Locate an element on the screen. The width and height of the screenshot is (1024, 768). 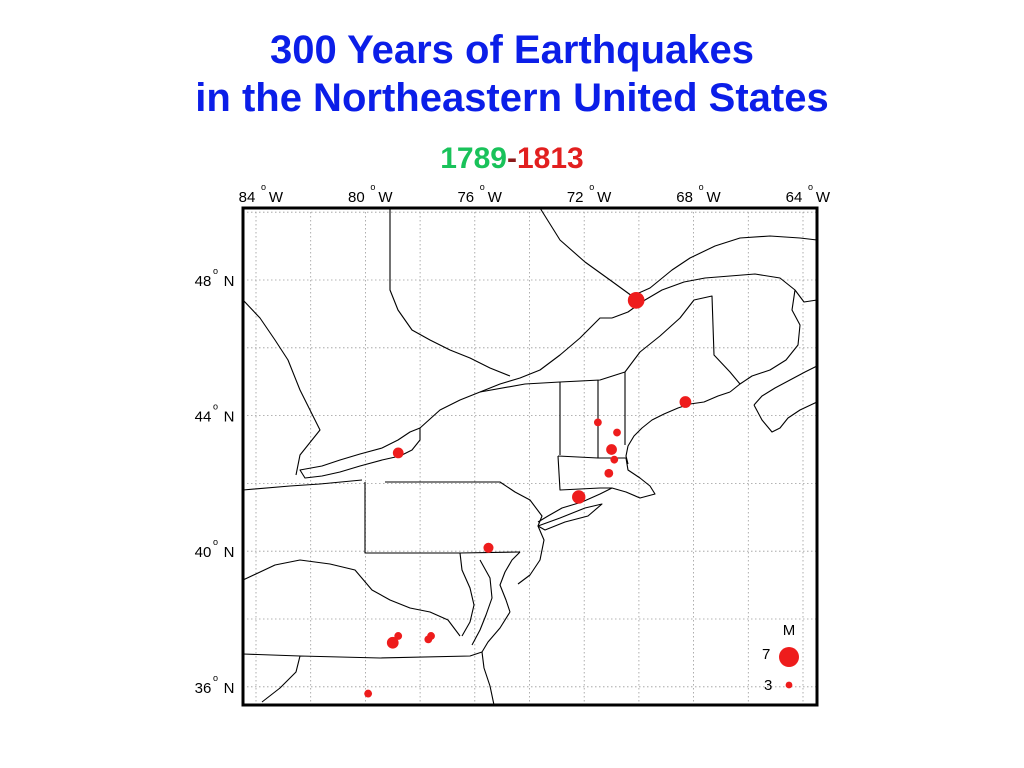
longitude-label-76: 76 is located at coordinates (465, 197).